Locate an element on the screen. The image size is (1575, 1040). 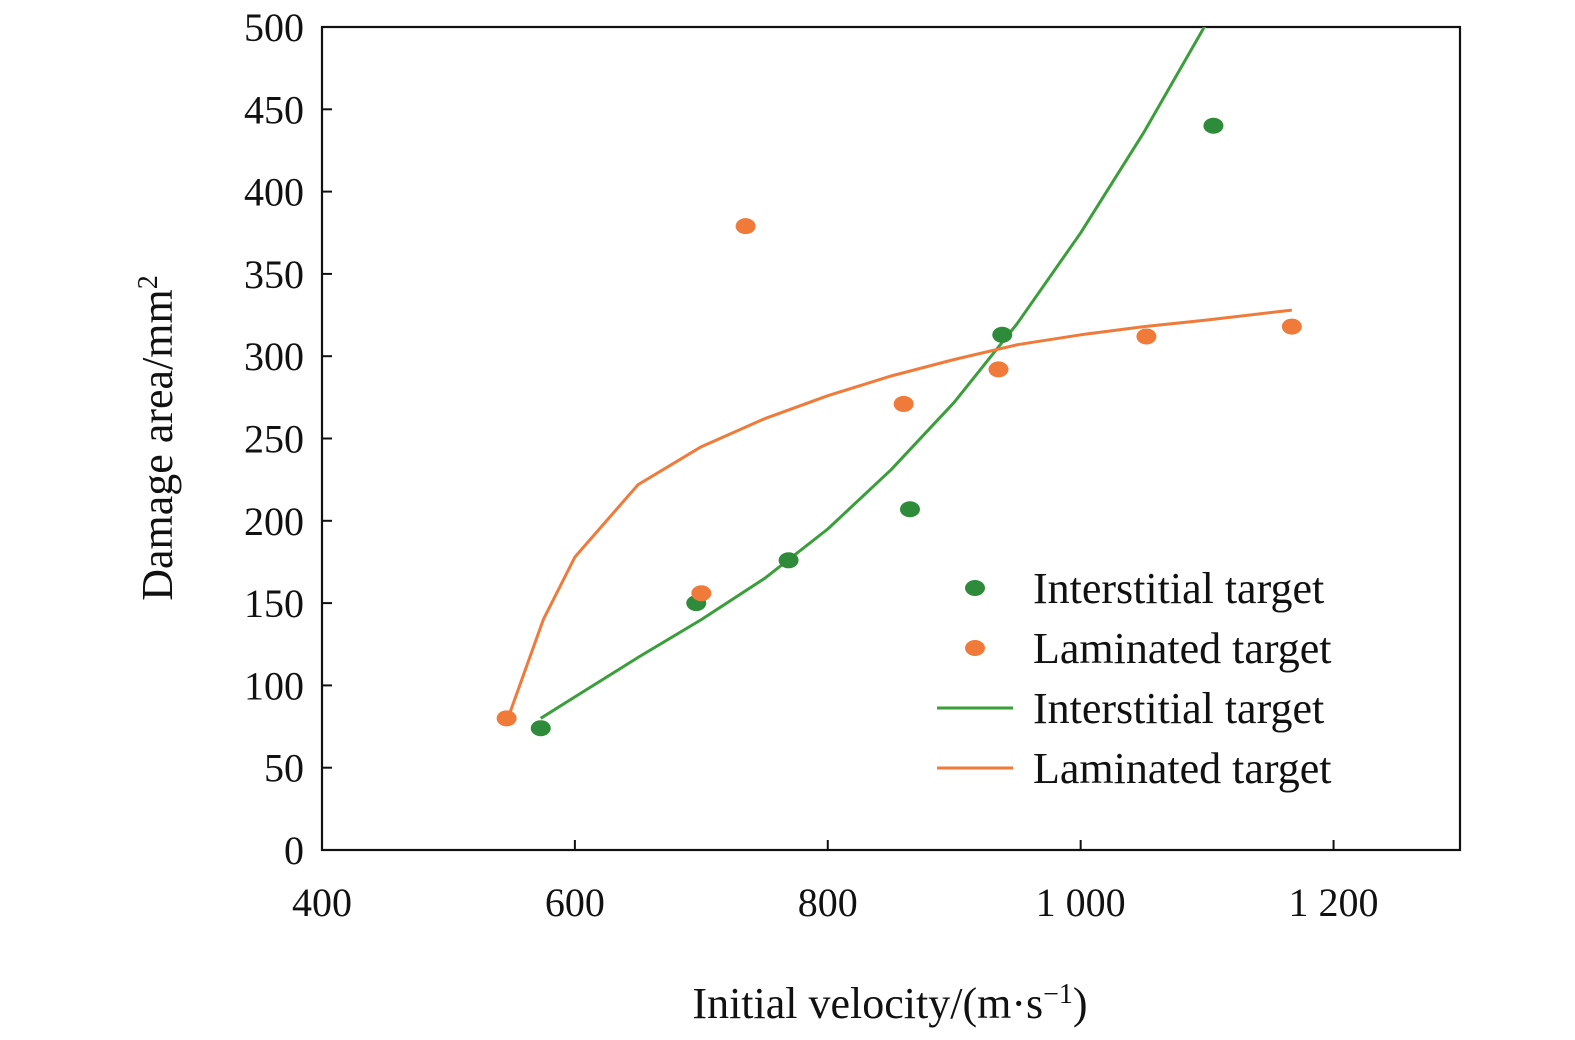
y-tick-label: 250 is located at coordinates (274, 439).